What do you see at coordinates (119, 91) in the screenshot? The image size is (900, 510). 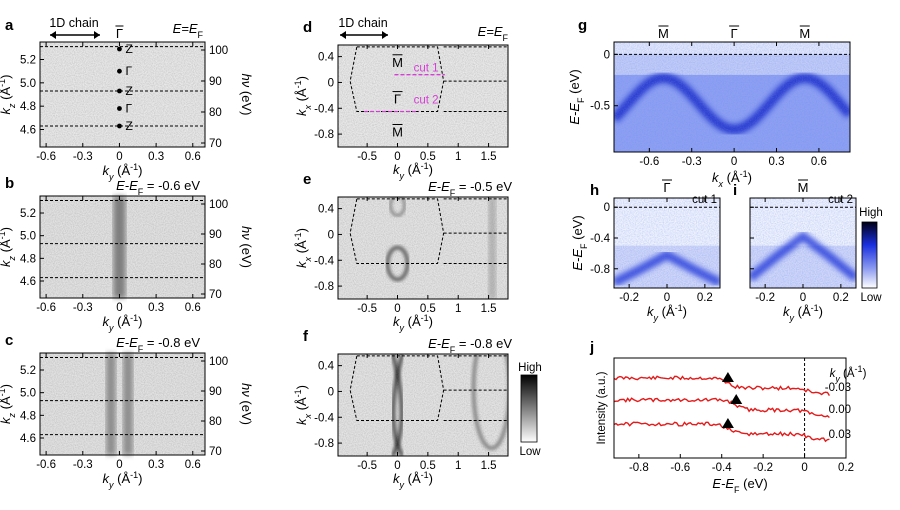 I see `panel-a-symmetry-dot` at bounding box center [119, 91].